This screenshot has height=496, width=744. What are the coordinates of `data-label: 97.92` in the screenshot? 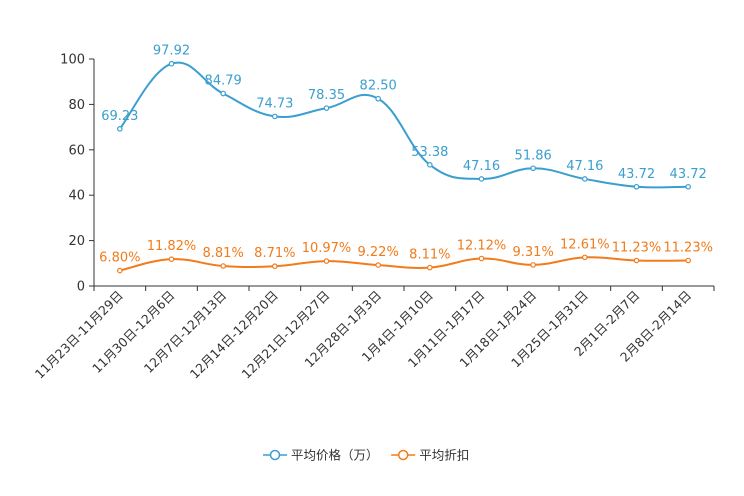 It's located at (171, 51).